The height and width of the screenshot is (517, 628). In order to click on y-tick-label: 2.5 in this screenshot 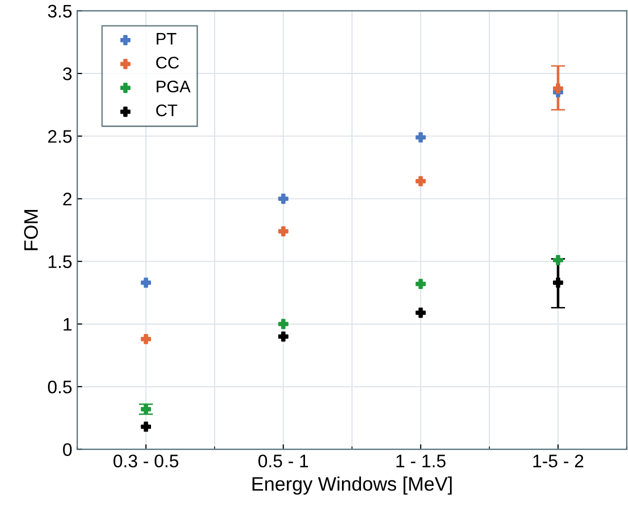, I will do `click(60, 136)`.